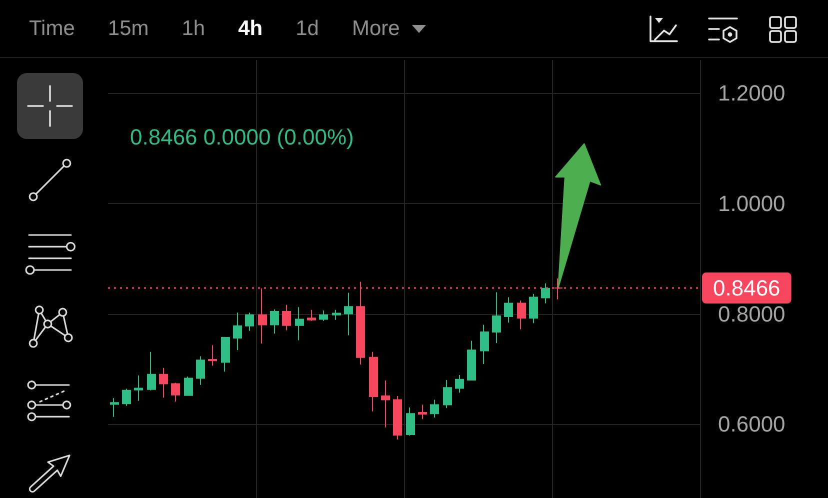  Describe the element at coordinates (242, 137) in the screenshot. I see `text: 0.8466 0.0000 (0.00%)` at that location.